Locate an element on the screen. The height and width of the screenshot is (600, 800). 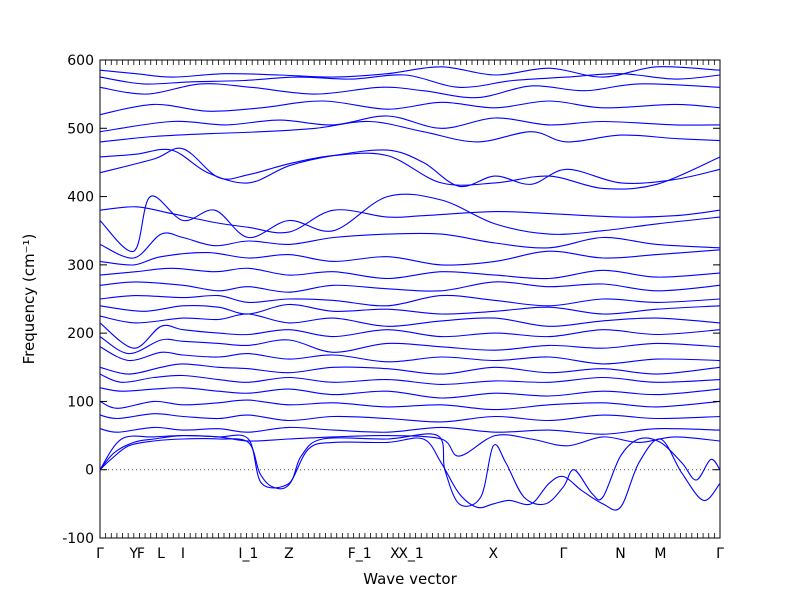
x-tick-label: I is located at coordinates (183, 554).